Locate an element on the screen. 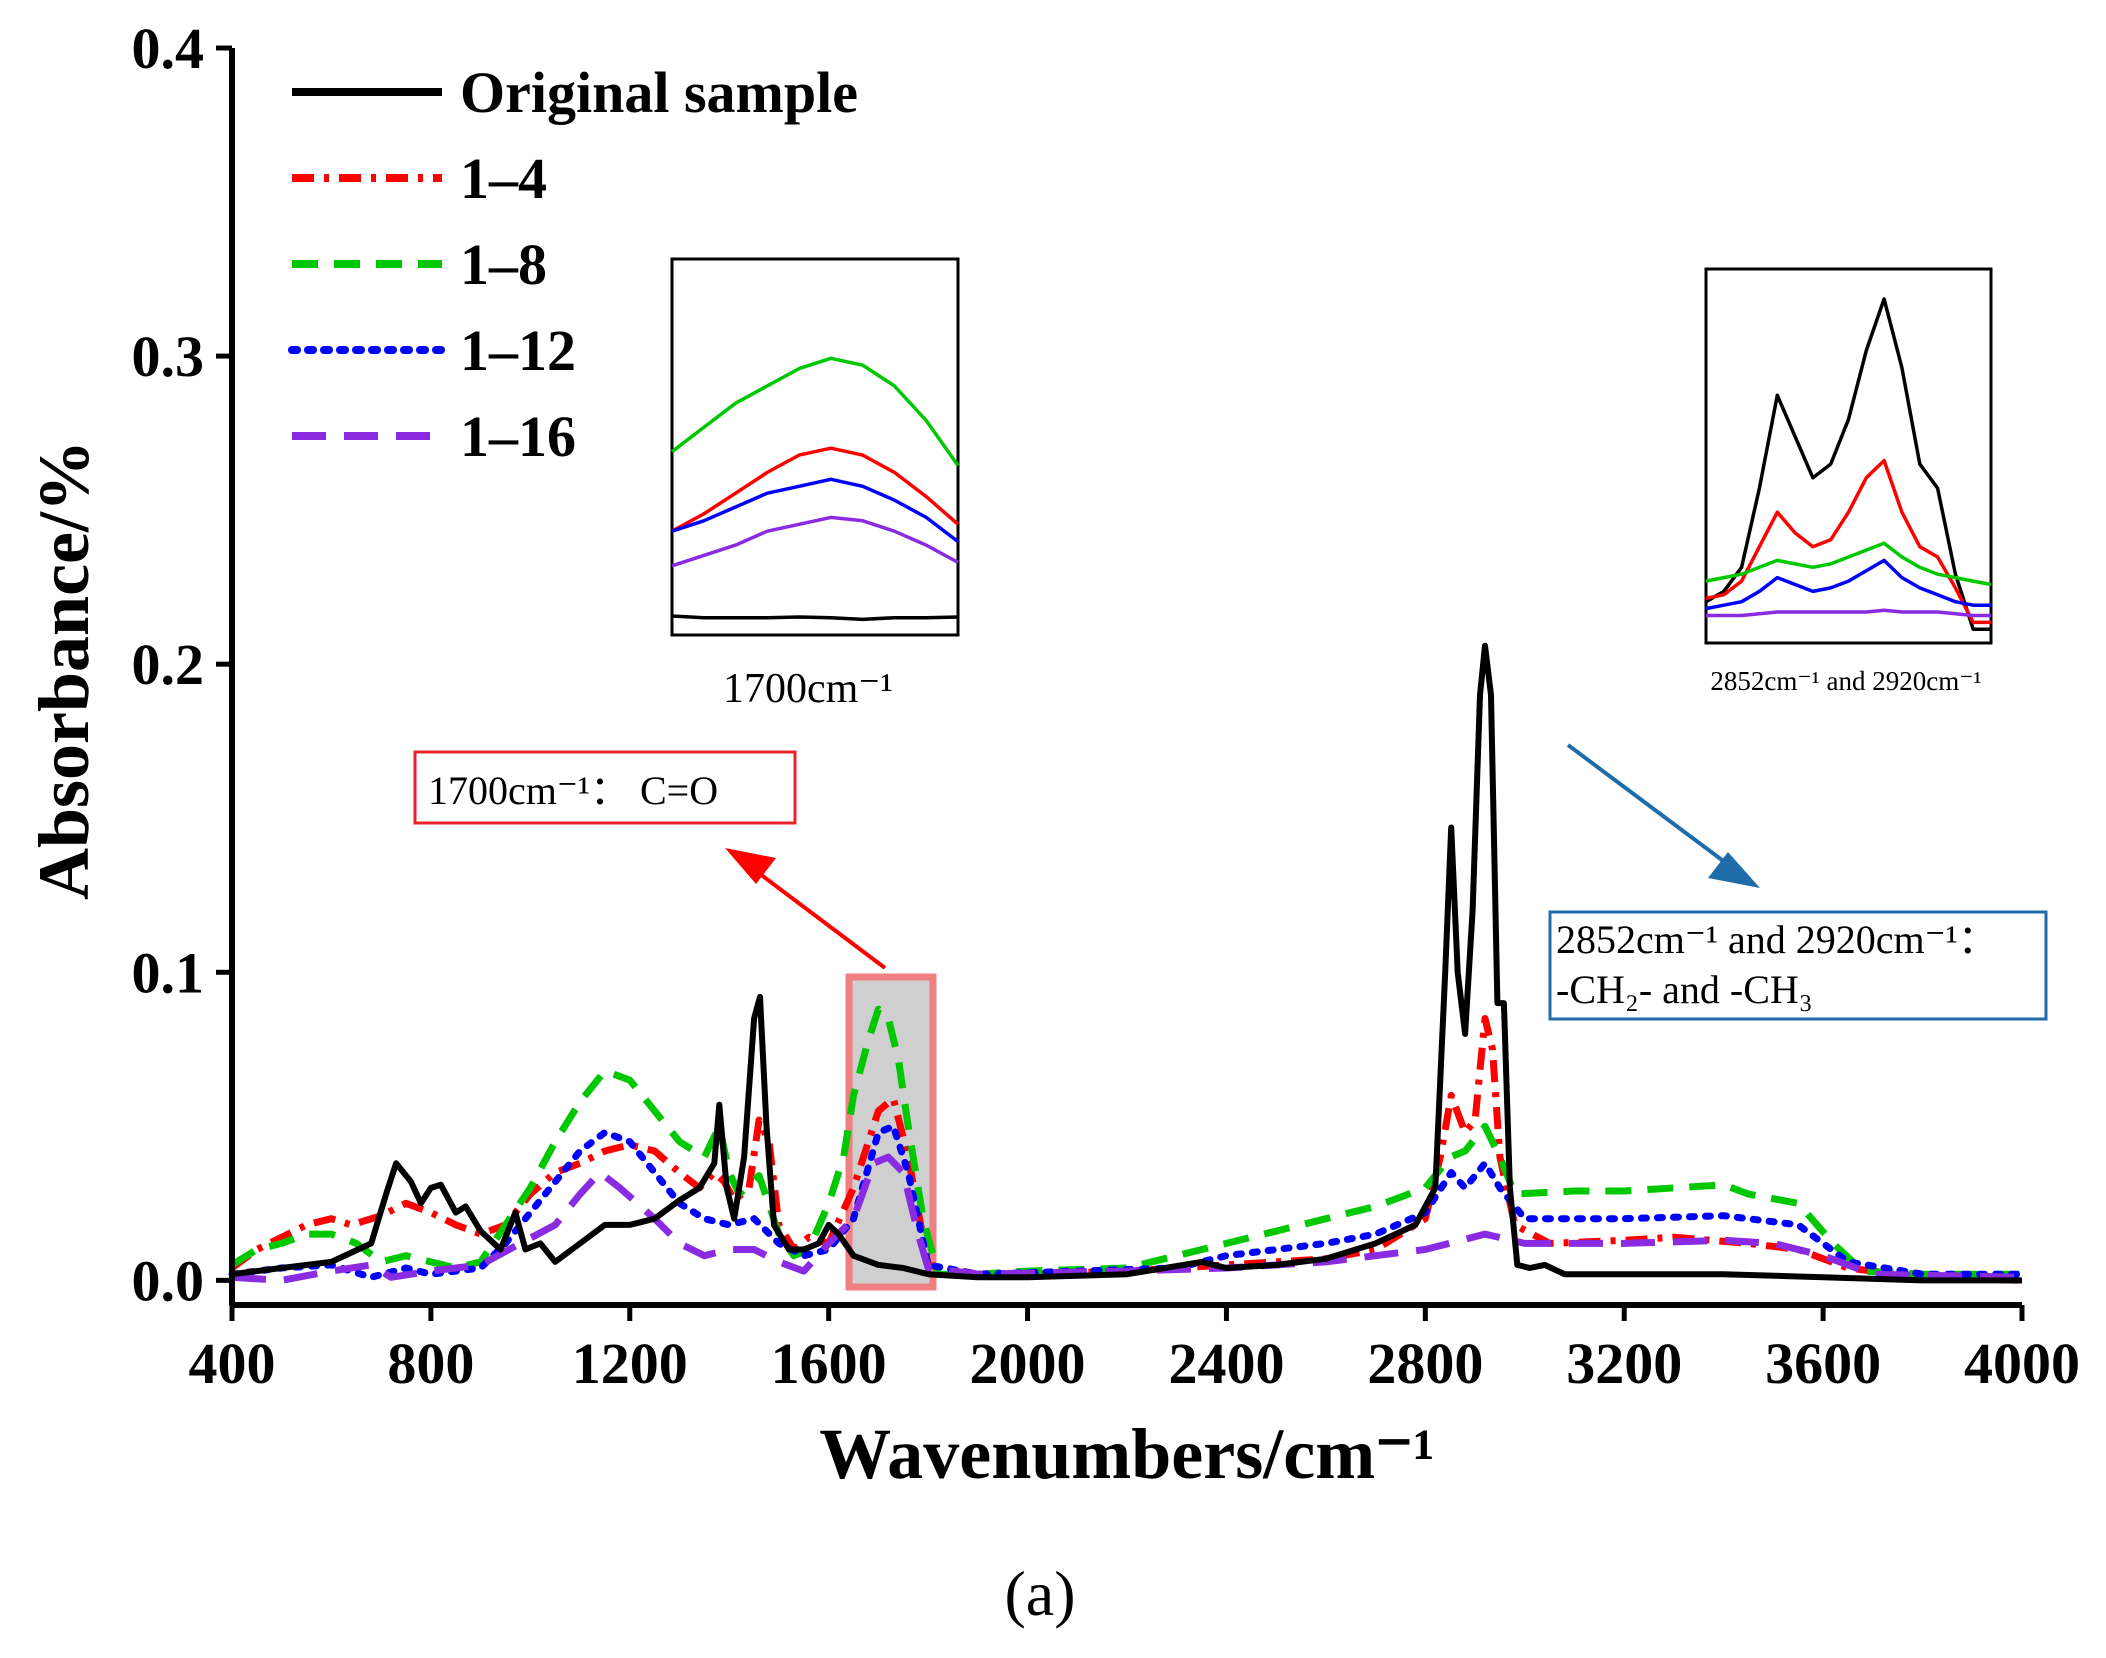  x-tick-label: 1600 is located at coordinates (829, 1363).